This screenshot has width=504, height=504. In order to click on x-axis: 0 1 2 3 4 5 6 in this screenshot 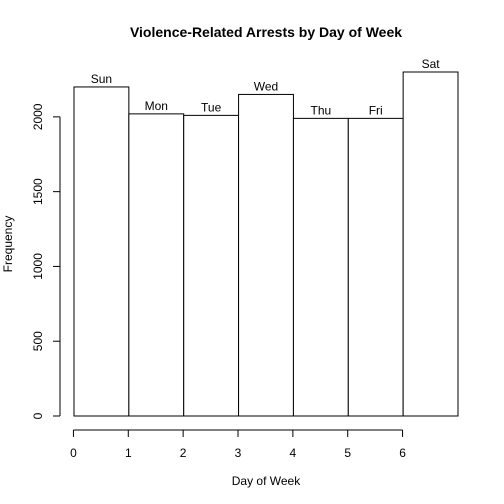, I will do `click(238, 444)`.